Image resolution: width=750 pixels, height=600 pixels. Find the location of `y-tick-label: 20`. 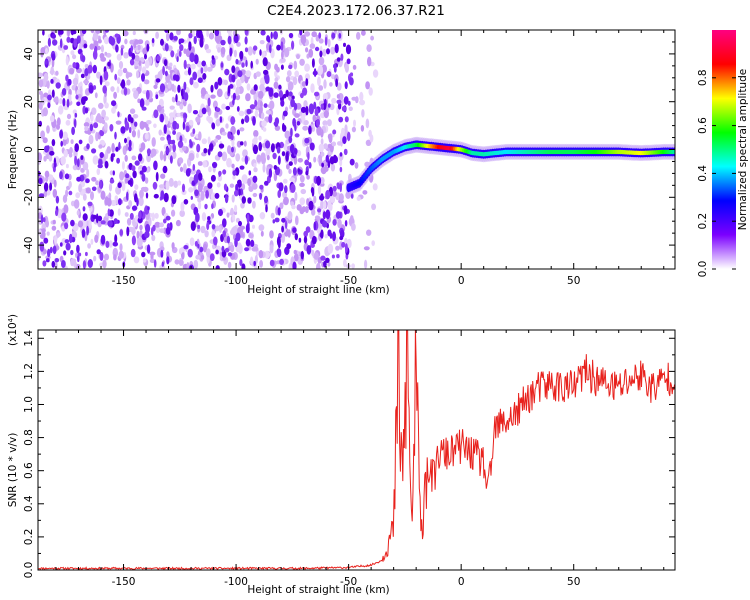

y-tick-label: 20 is located at coordinates (29, 101).